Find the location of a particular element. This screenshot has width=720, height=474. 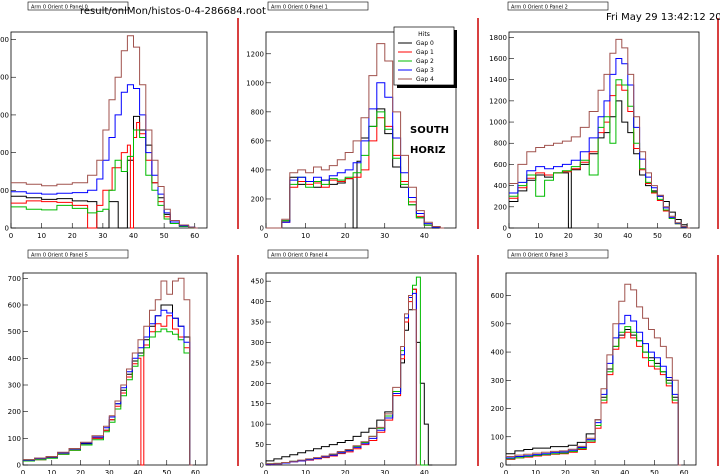

panel-title: Arm 0 Orient 0 Panel 2 is located at coordinates (539, 8).